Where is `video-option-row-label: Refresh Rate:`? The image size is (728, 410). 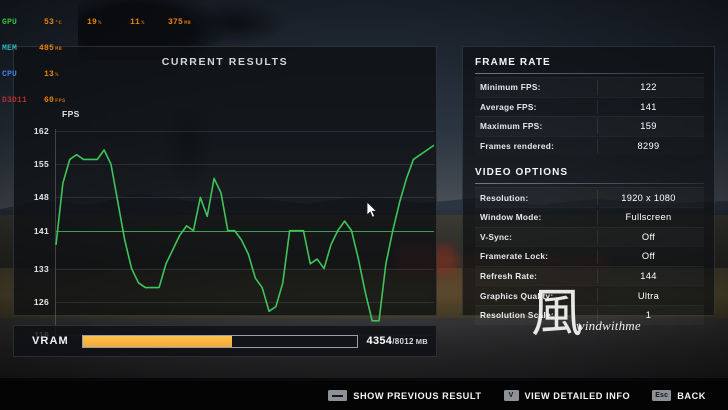 video-option-row-label: Refresh Rate: is located at coordinates (509, 276).